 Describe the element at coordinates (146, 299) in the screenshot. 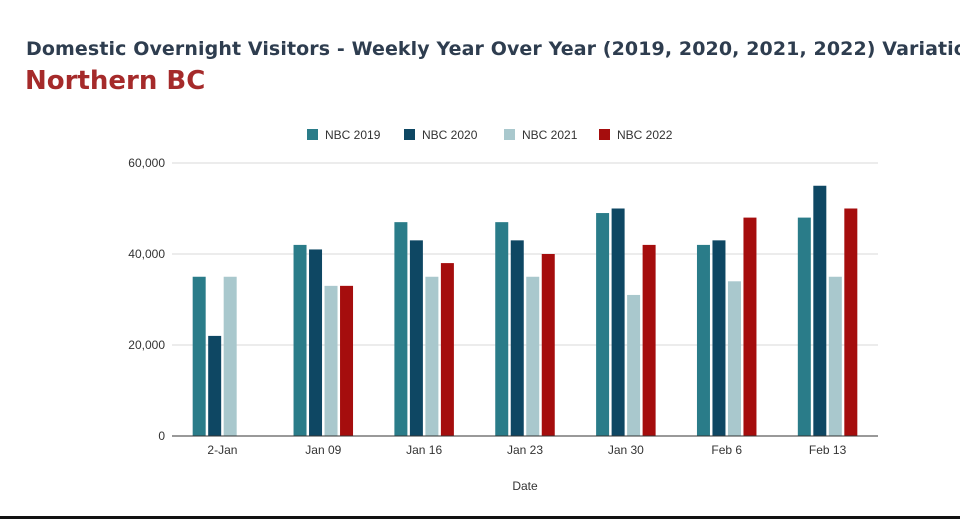

I see `y-axis-ticks: 0 20,000 40,000 60,000` at that location.